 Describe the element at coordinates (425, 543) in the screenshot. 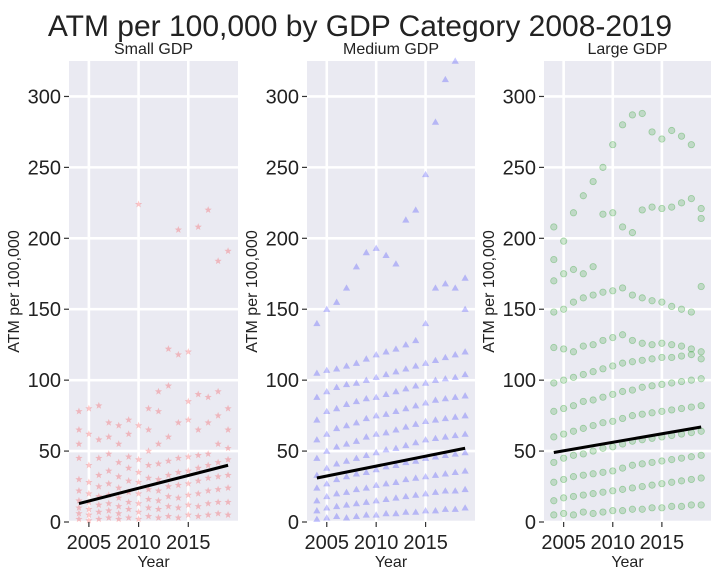

I see `x-tick-label: 2015` at that location.